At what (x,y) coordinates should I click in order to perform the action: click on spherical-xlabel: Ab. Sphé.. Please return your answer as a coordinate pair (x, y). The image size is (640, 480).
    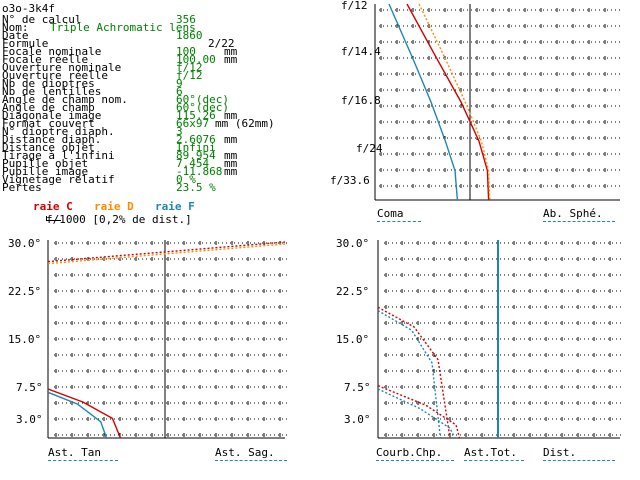
    Looking at the image, I should click on (573, 213).